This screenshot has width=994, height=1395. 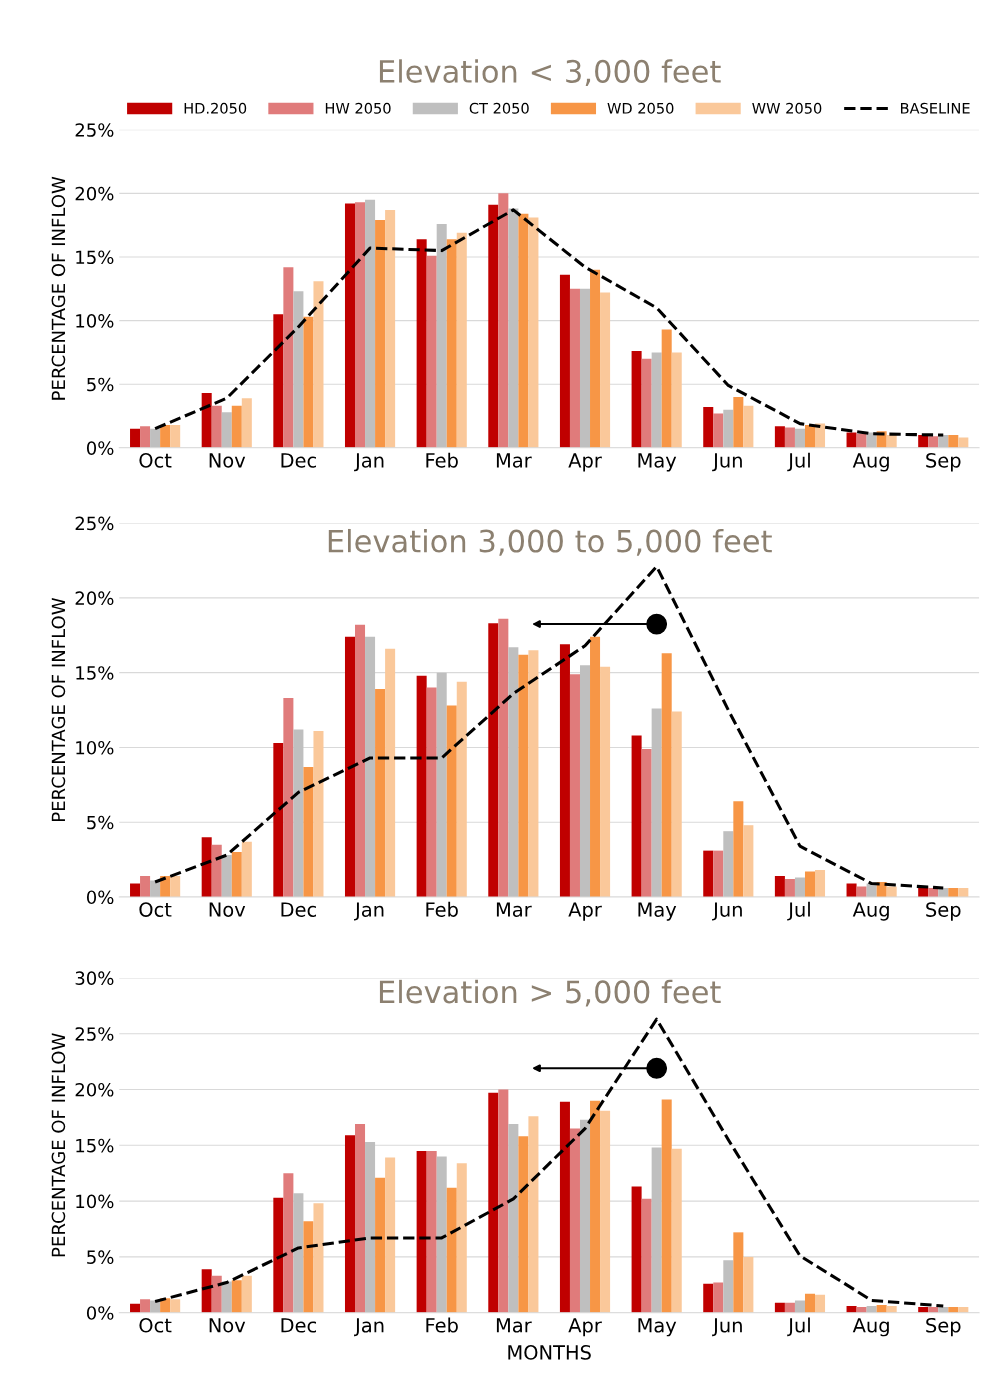 What do you see at coordinates (787, 108) in the screenshot?
I see `legend-label: WW 2050` at bounding box center [787, 108].